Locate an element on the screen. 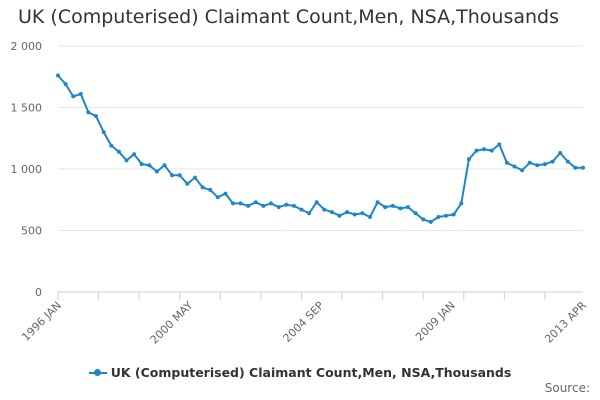 The width and height of the screenshot is (600, 400). y-tick-label: 1 000 is located at coordinates (27, 169).